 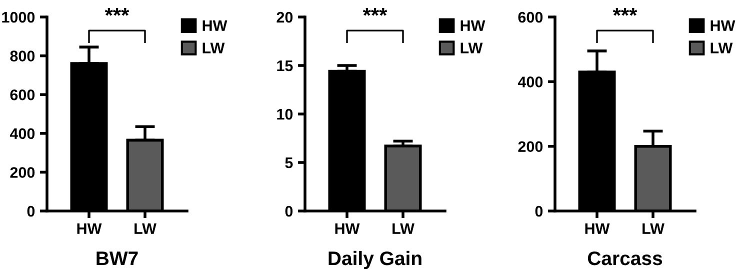 What do you see at coordinates (289, 163) in the screenshot?
I see `y-tick-label: 5` at bounding box center [289, 163].